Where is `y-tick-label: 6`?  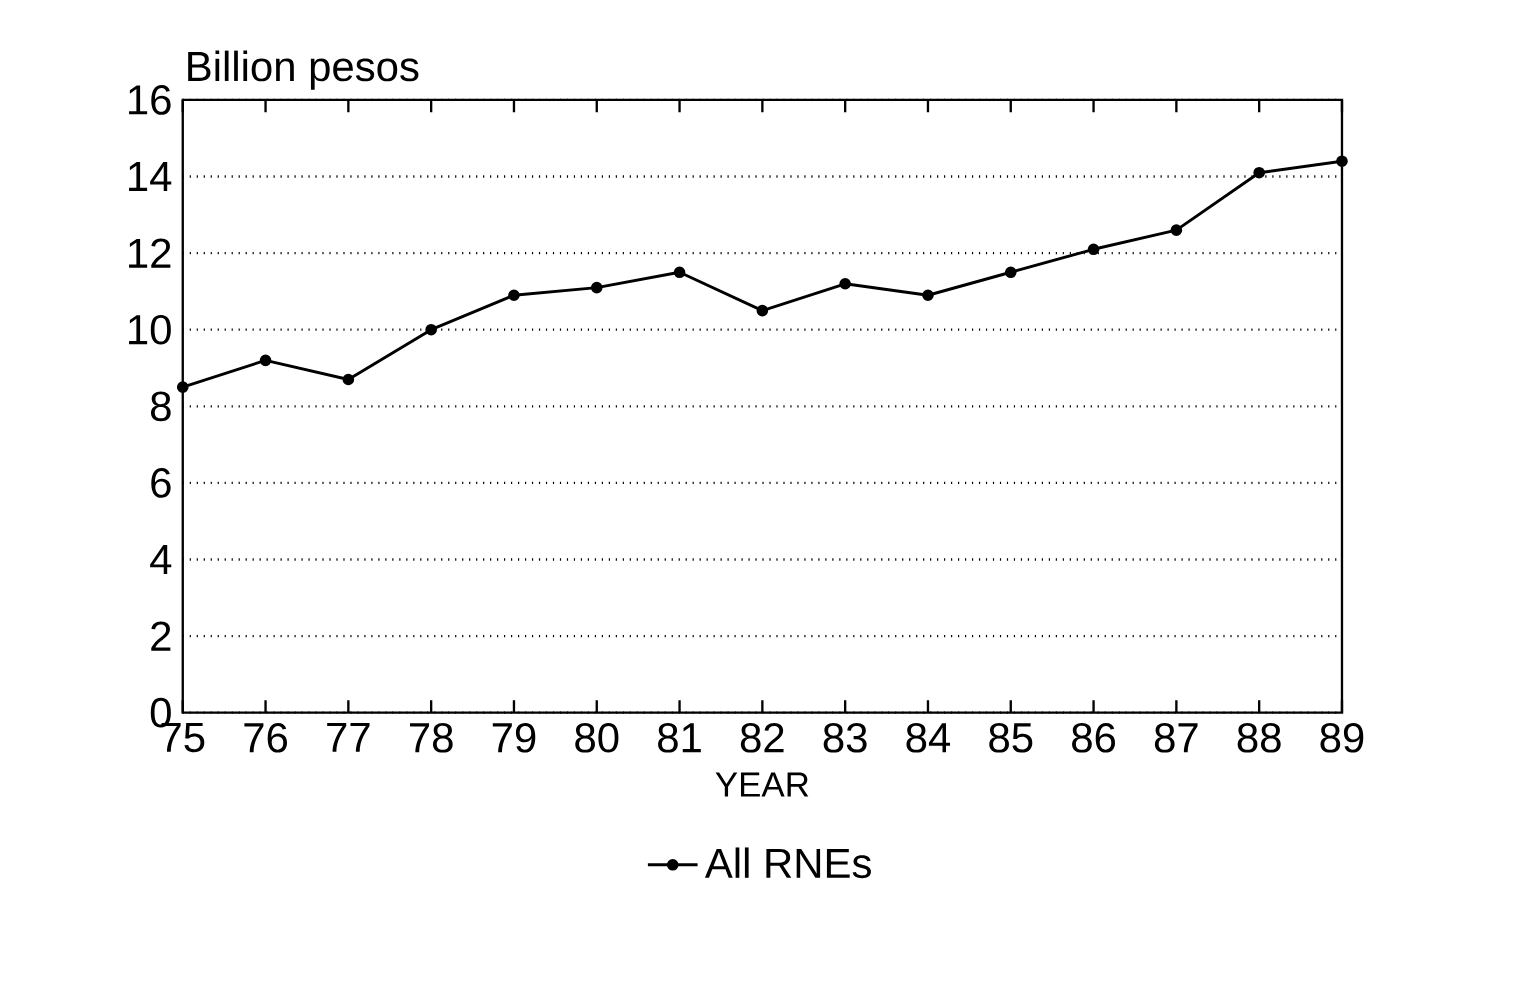 y-tick-label: 6 is located at coordinates (161, 482).